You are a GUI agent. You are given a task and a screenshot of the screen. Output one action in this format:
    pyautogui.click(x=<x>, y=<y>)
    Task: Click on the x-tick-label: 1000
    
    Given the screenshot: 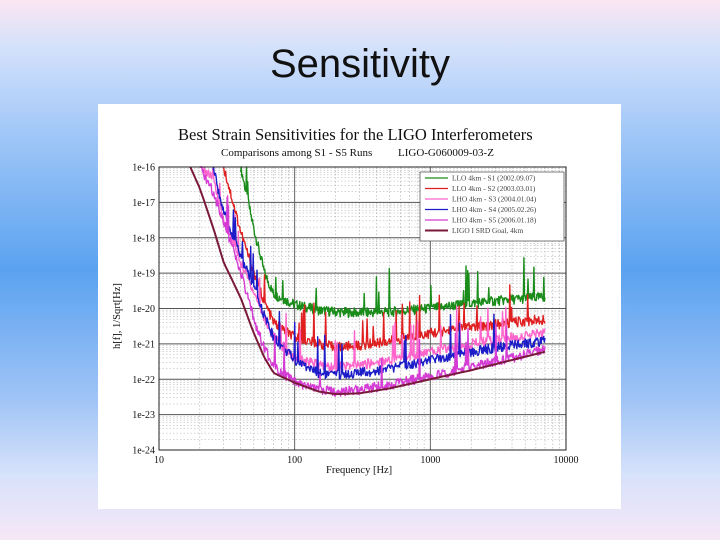 What is the action you would take?
    pyautogui.click(x=430, y=460)
    